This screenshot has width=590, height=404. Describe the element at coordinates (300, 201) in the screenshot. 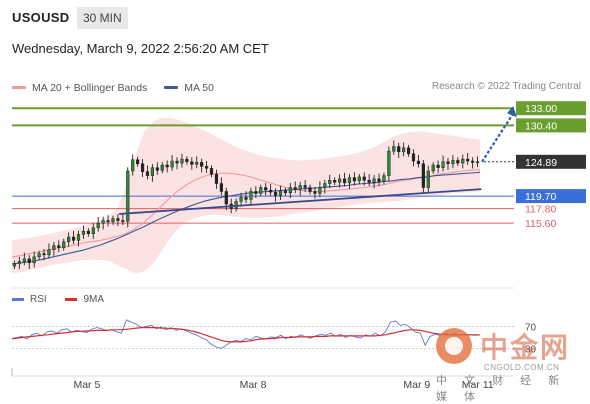

I see `support-trendline` at that location.